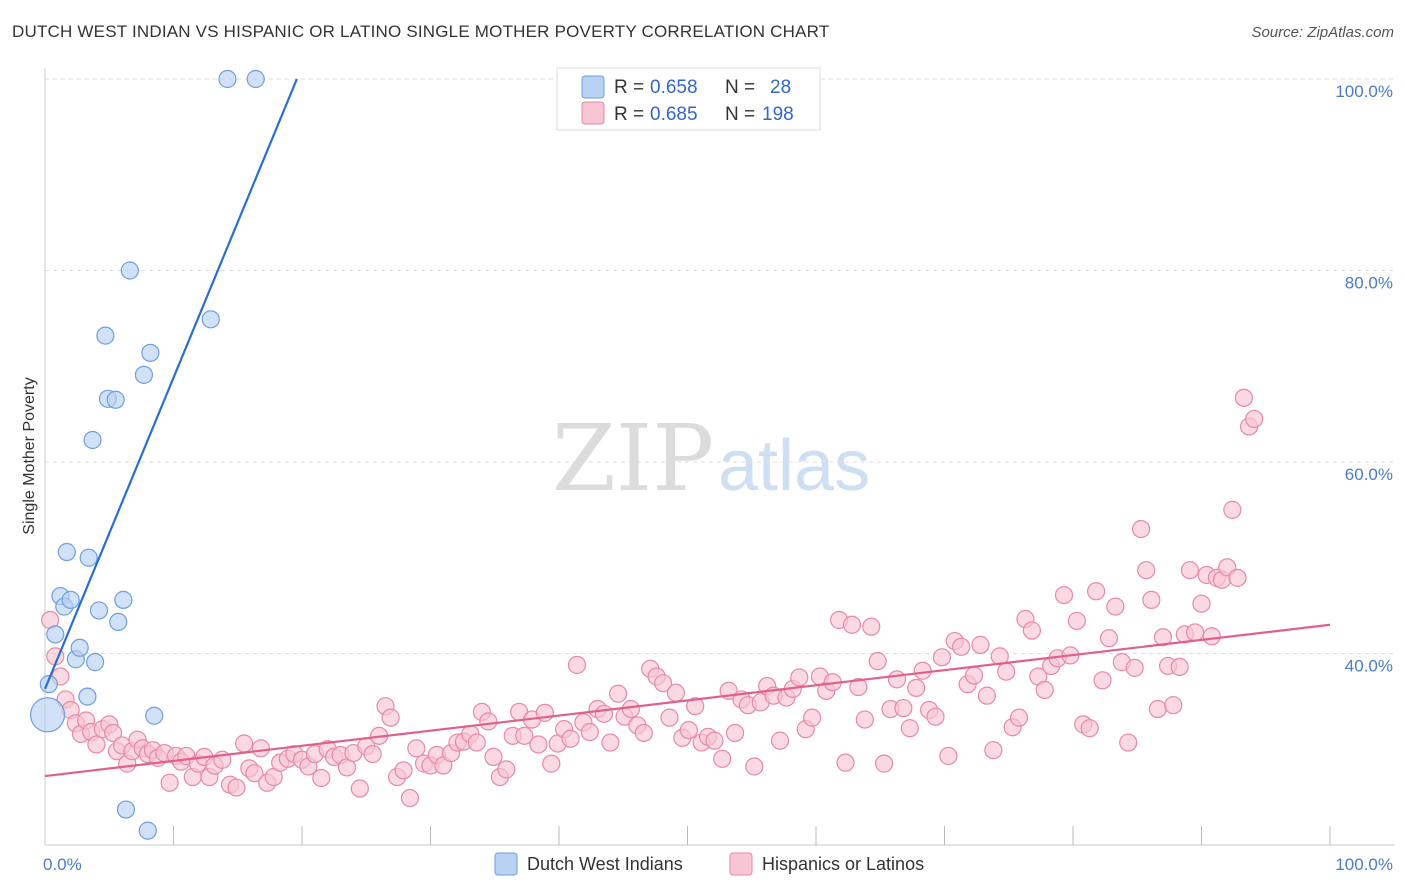  I want to click on chart-source: Source: ZipAtlas.com, so click(1322, 32).